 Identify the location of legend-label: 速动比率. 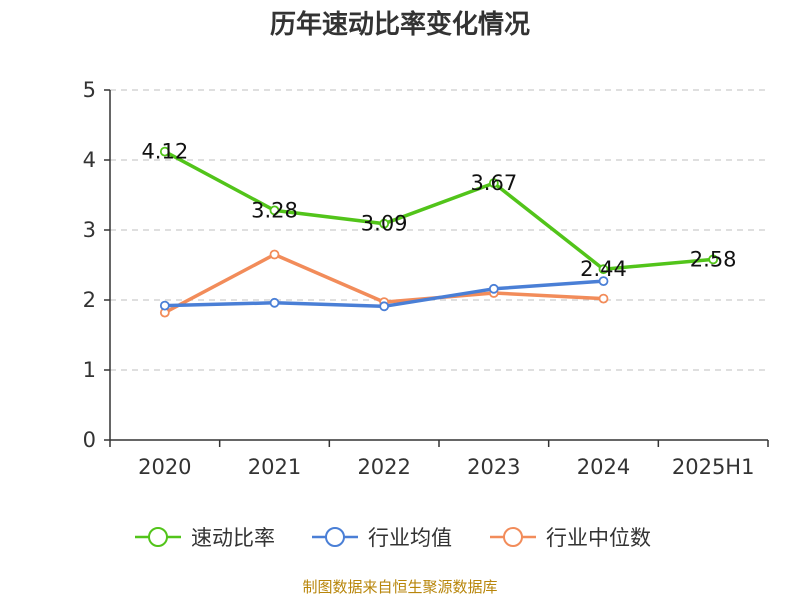
(233, 538).